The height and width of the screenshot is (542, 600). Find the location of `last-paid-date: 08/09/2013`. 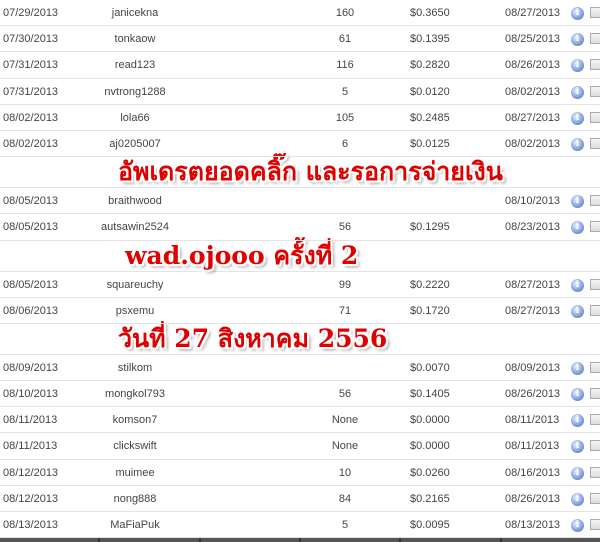

last-paid-date: 08/09/2013 is located at coordinates (533, 367).